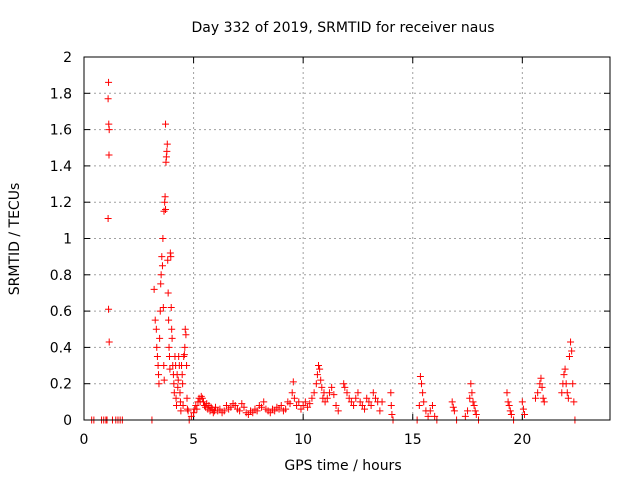  What do you see at coordinates (61, 385) in the screenshot?
I see `y-tick-label: 0.2` at bounding box center [61, 385].